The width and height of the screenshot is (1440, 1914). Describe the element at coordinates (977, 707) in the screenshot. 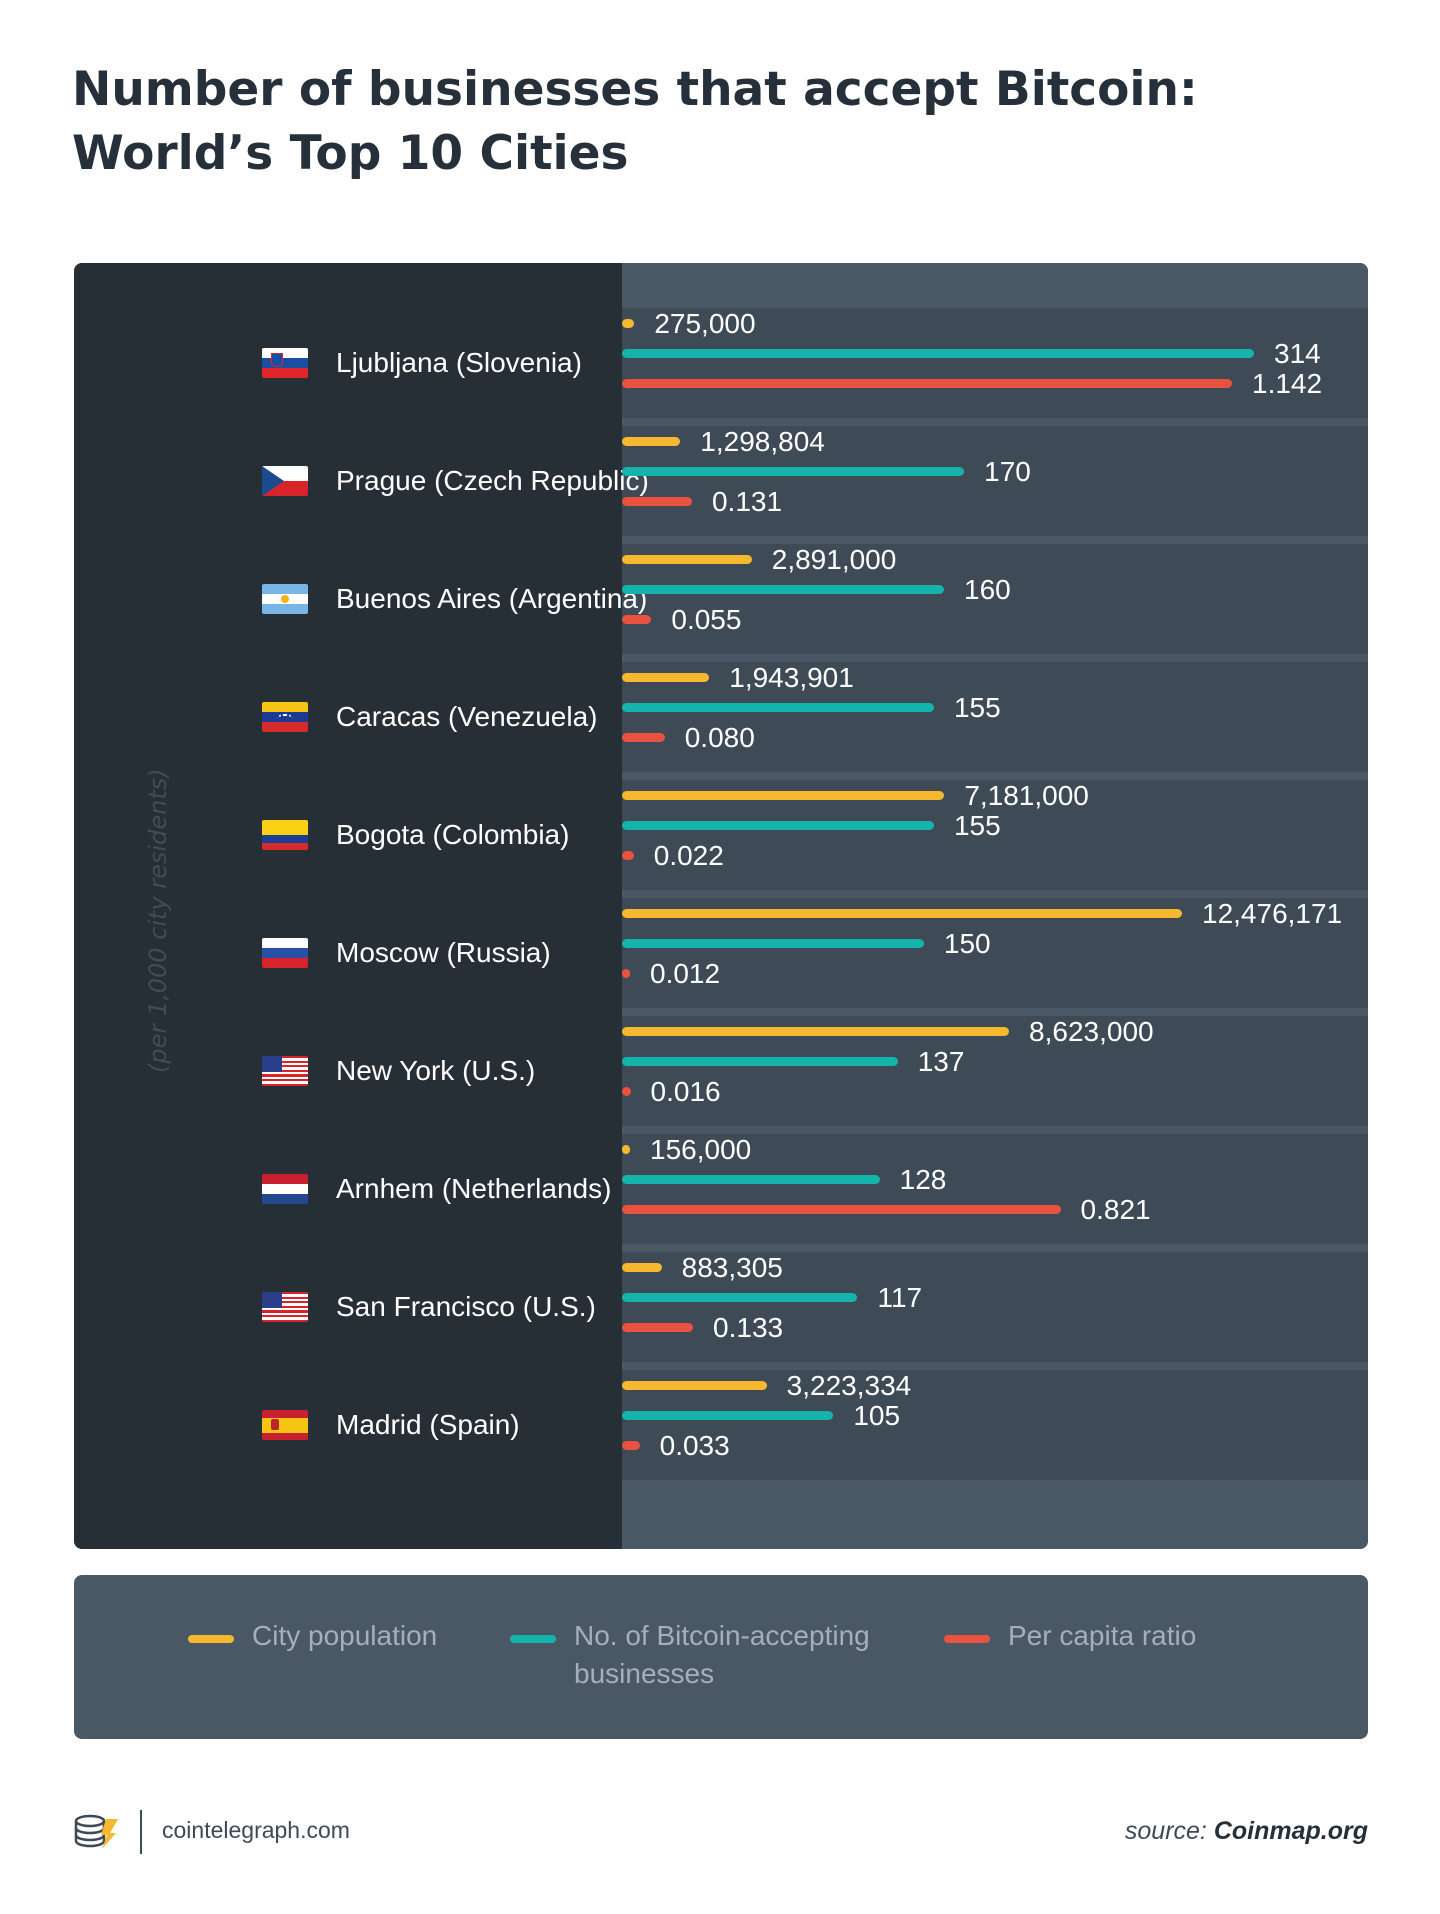

I see `value-label-businesses: 155` at that location.